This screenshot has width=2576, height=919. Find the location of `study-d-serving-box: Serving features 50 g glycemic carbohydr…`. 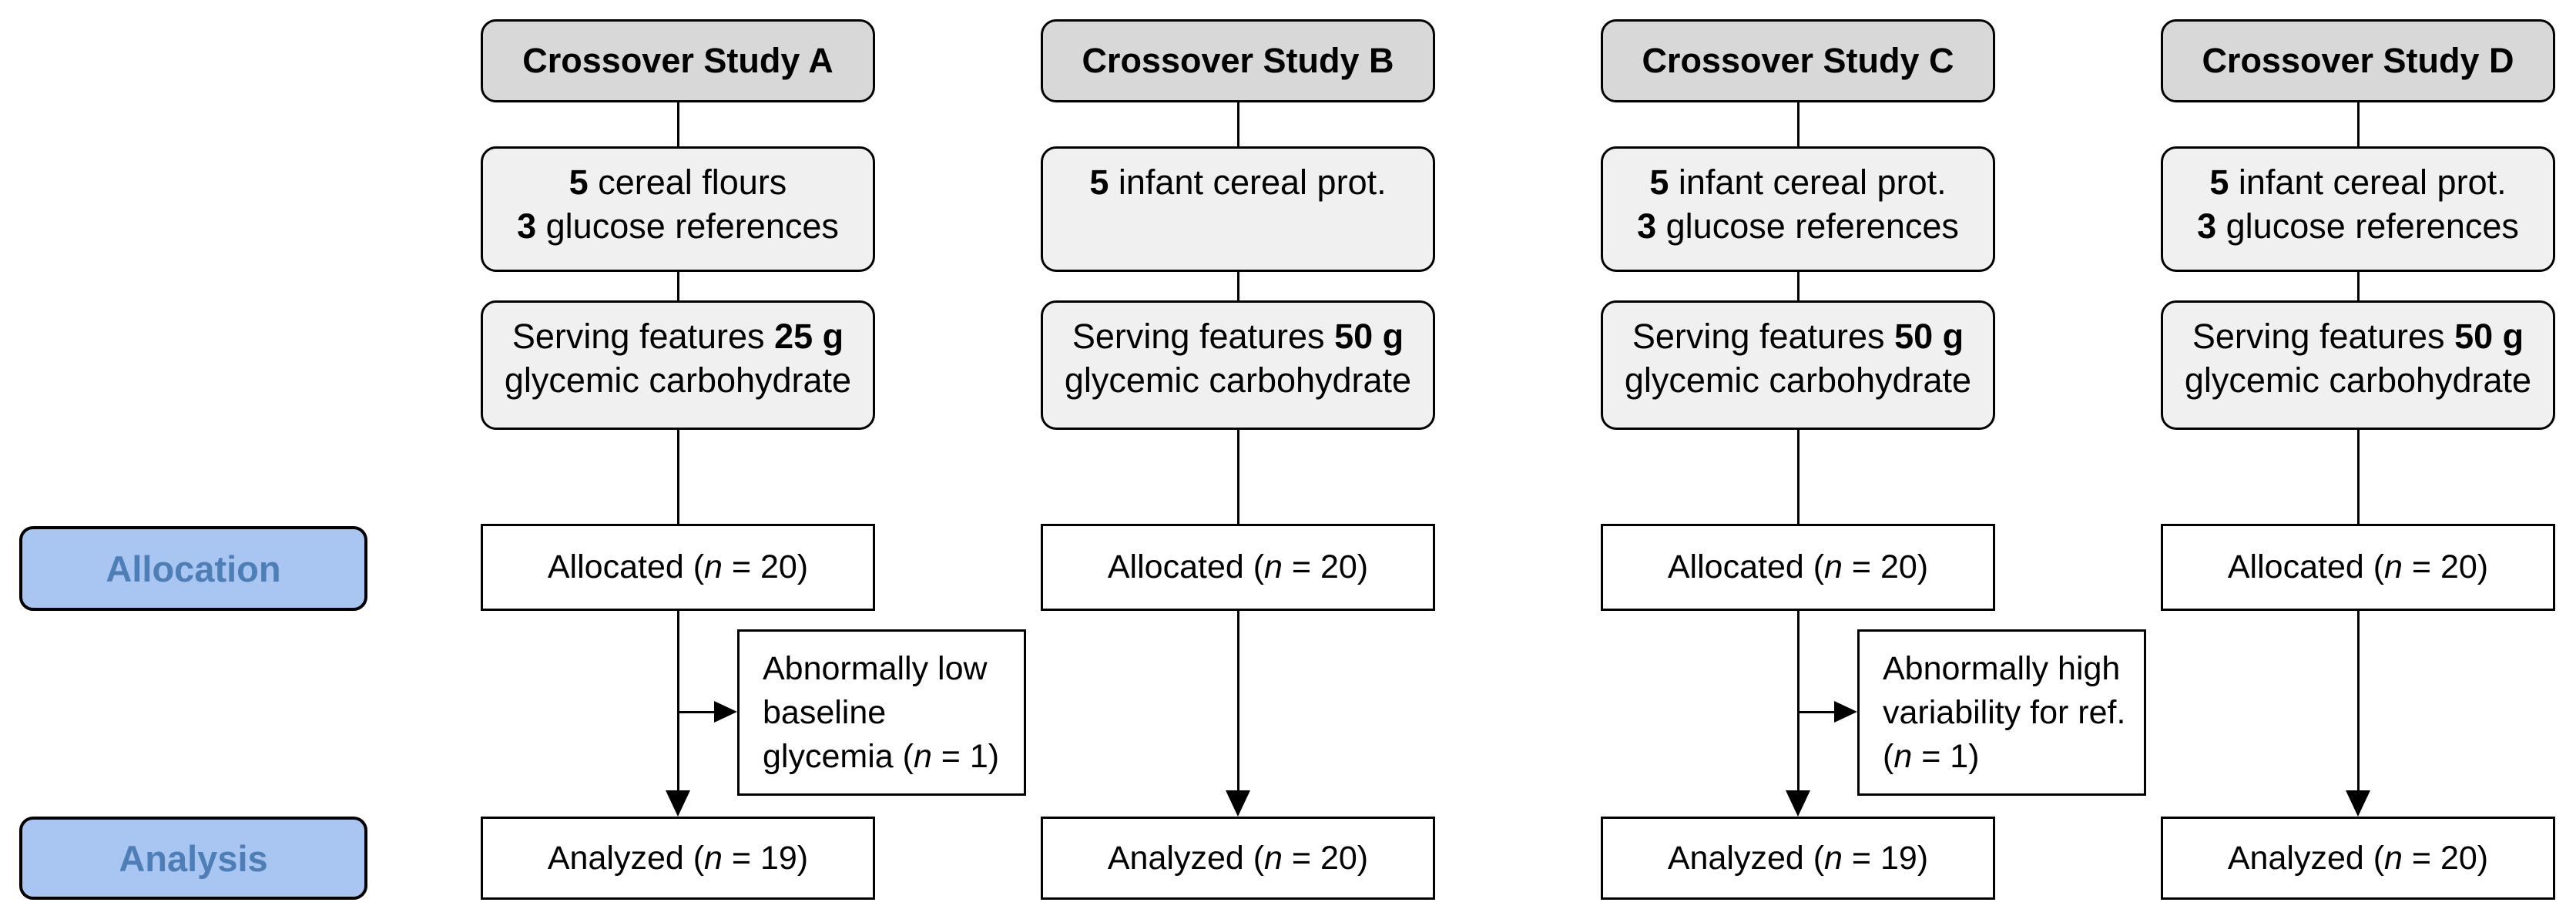

study-d-serving-box: Serving features 50 g glycemic carbohydr… is located at coordinates (2358, 365).